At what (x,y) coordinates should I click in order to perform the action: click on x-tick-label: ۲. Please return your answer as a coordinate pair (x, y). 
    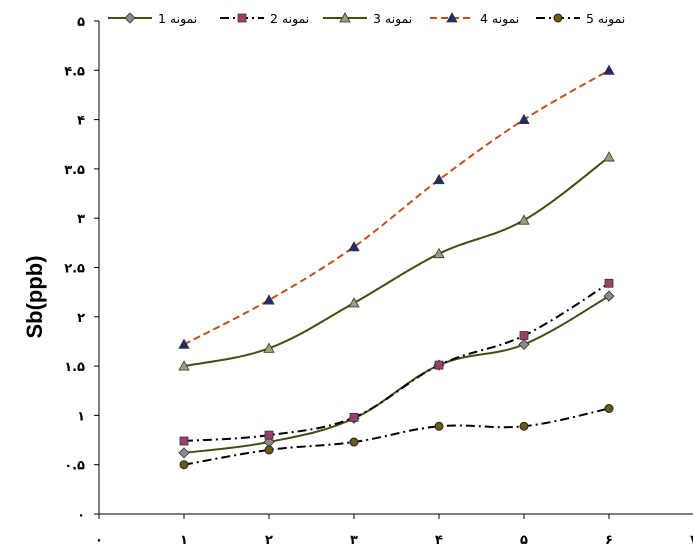
    Looking at the image, I should click on (269, 540).